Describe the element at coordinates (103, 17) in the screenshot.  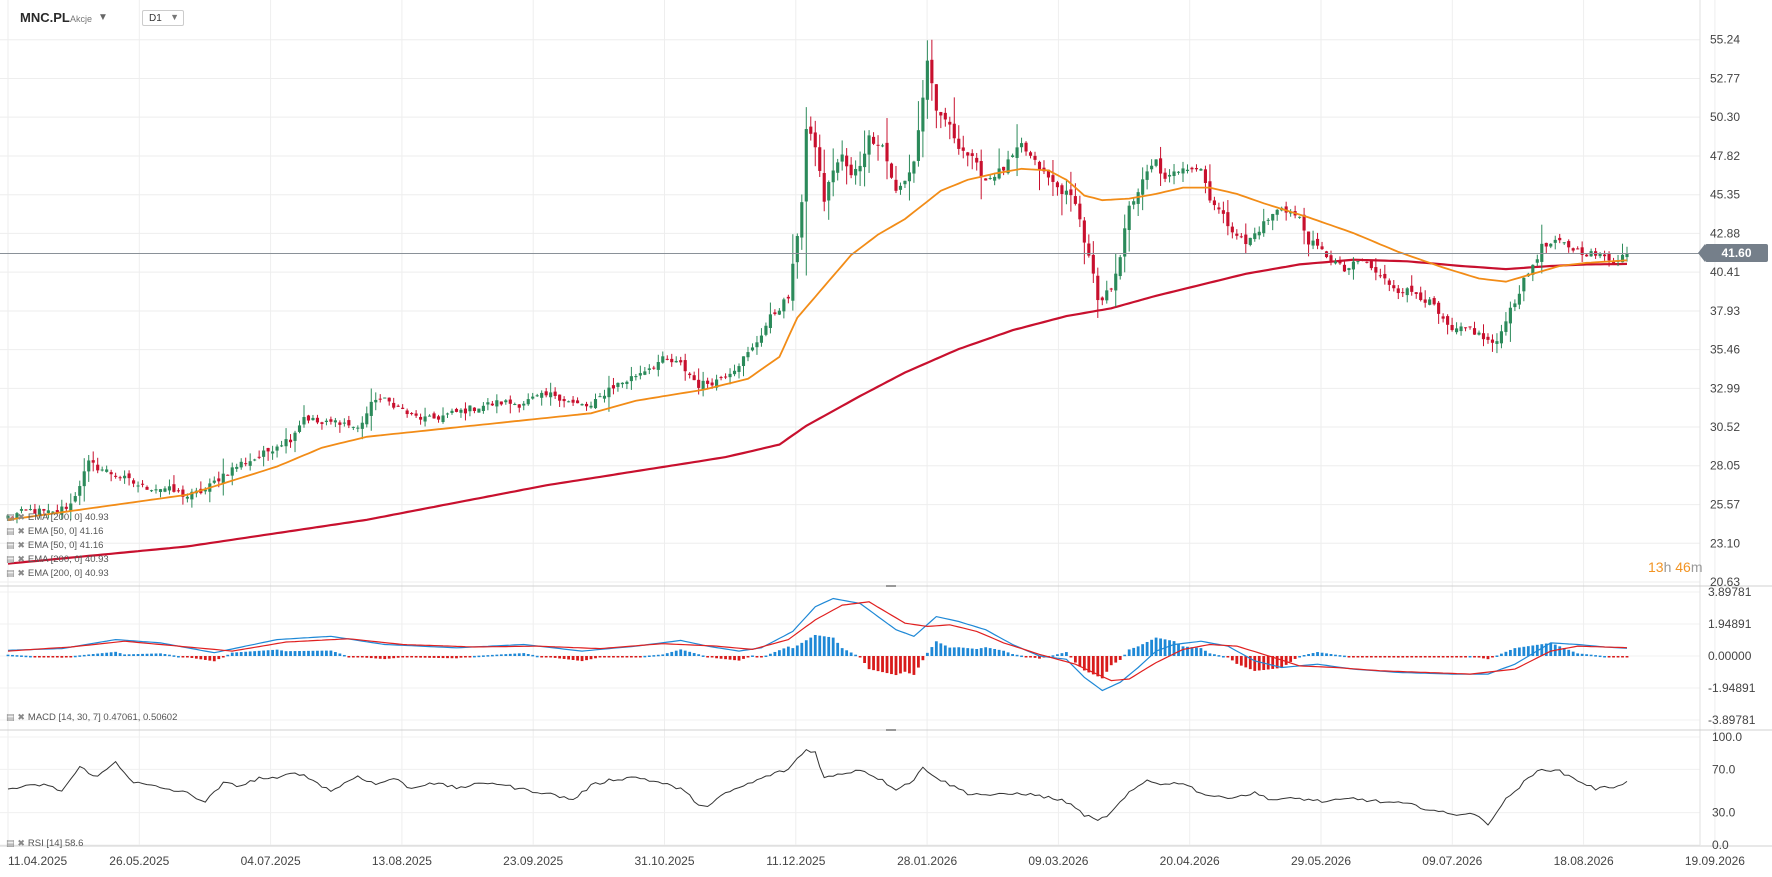
I see `symbol-dropdown-icon: ▼` at that location.